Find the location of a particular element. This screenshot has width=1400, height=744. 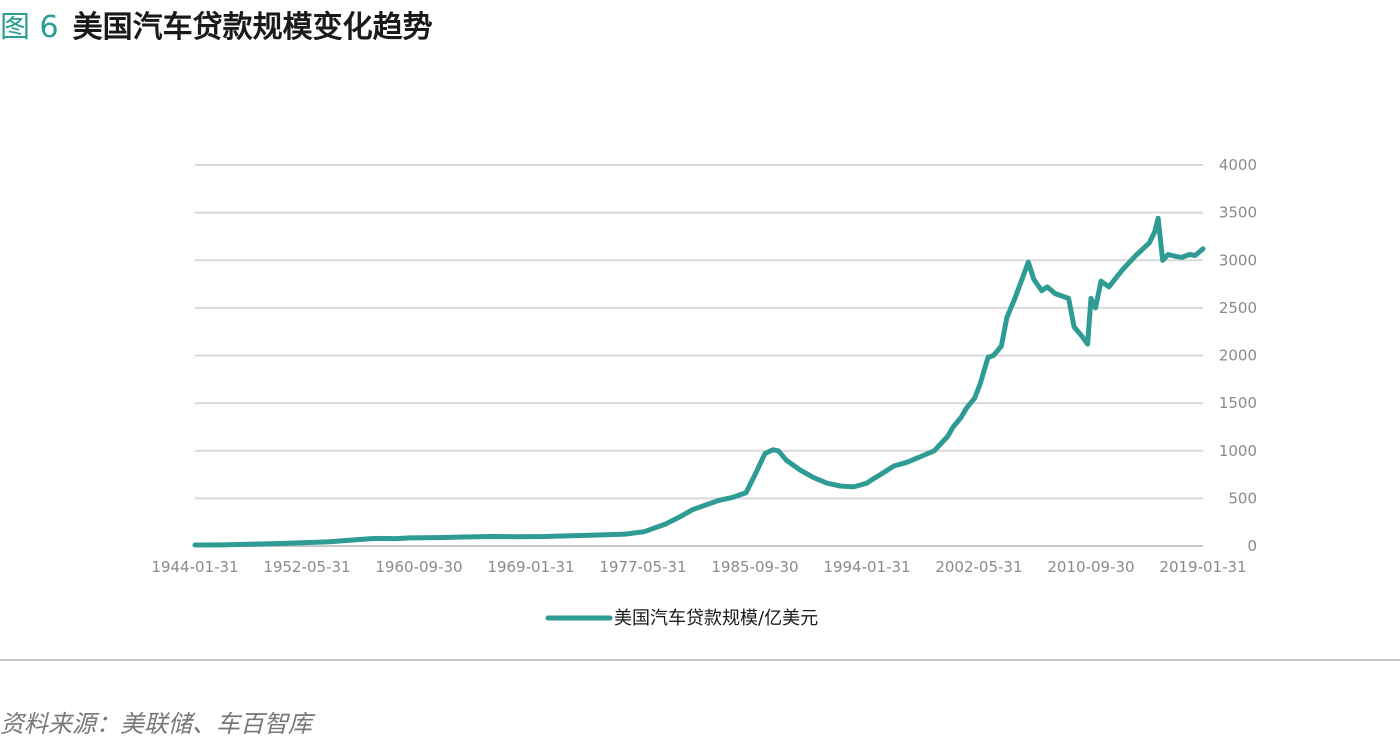

y-tick-label-3000: 3000 is located at coordinates (1238, 260).